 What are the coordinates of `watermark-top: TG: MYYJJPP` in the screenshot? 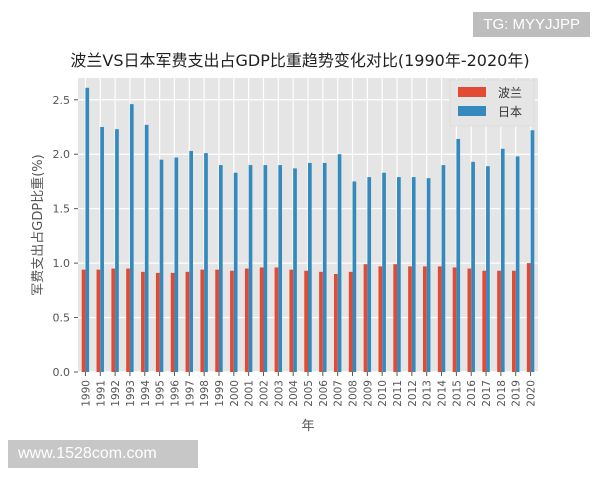 It's located at (531, 24).